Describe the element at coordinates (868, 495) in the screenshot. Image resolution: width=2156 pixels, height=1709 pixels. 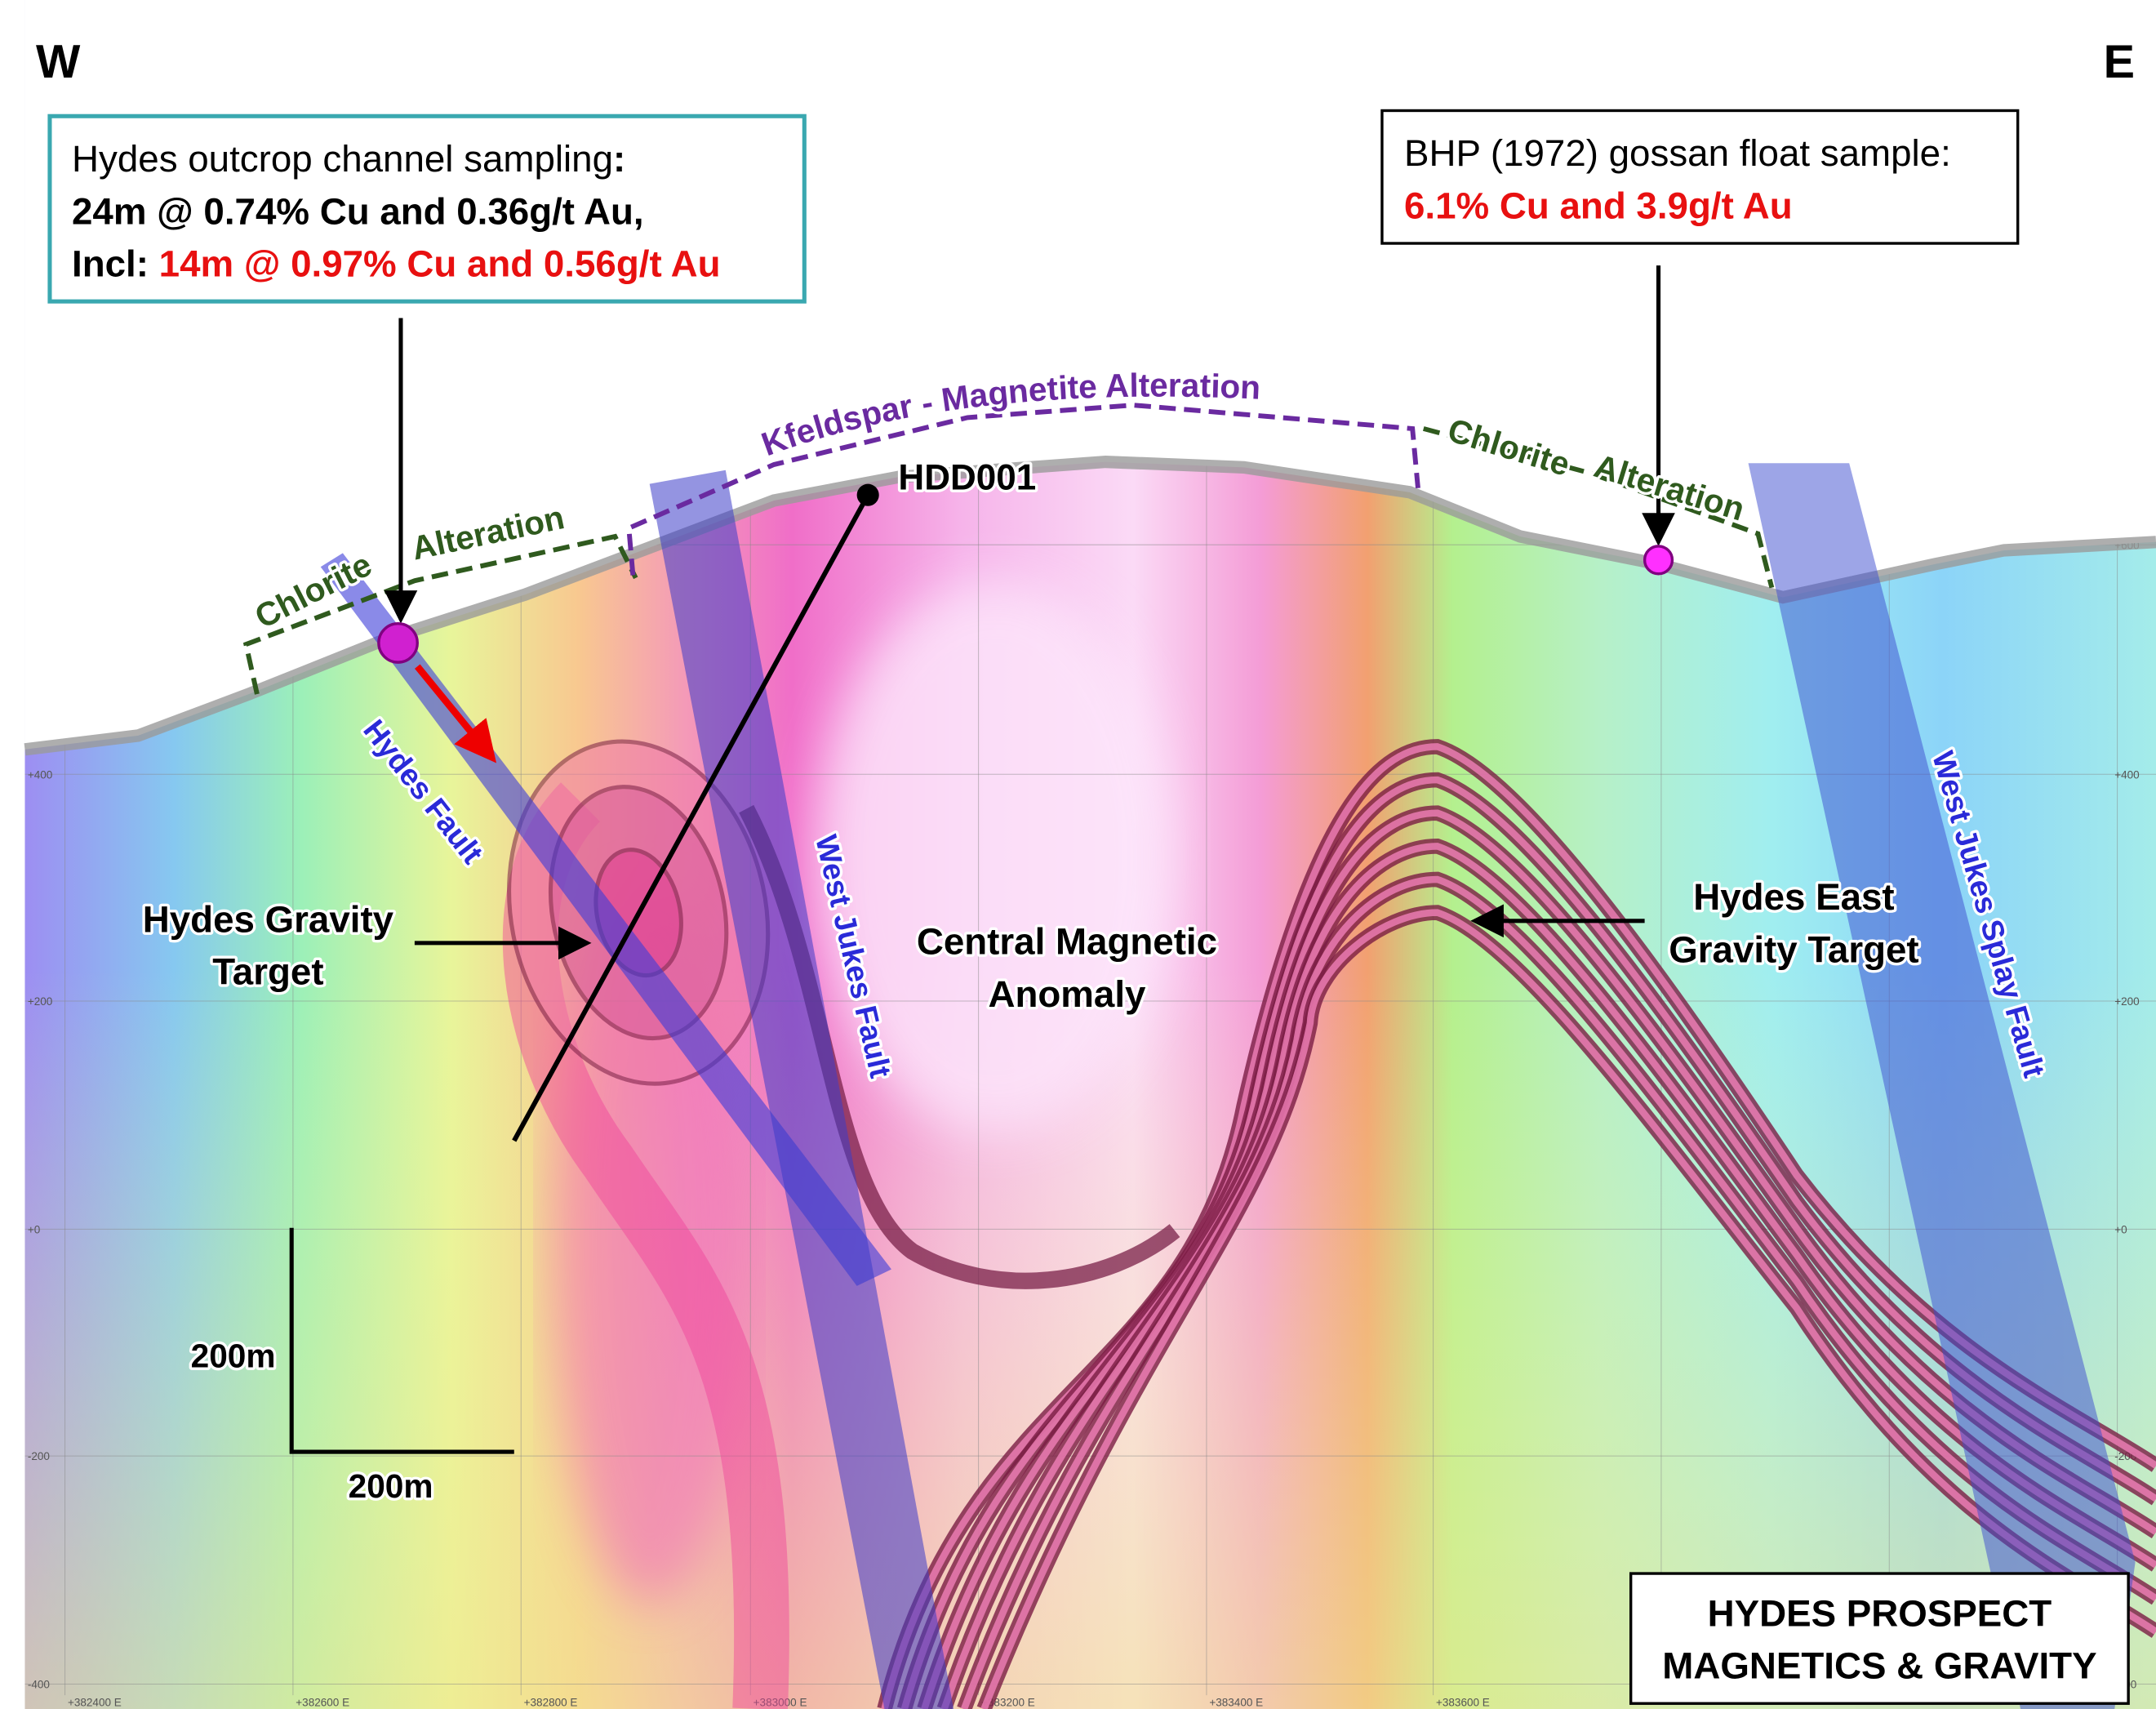
I see `drillhole-collar` at that location.